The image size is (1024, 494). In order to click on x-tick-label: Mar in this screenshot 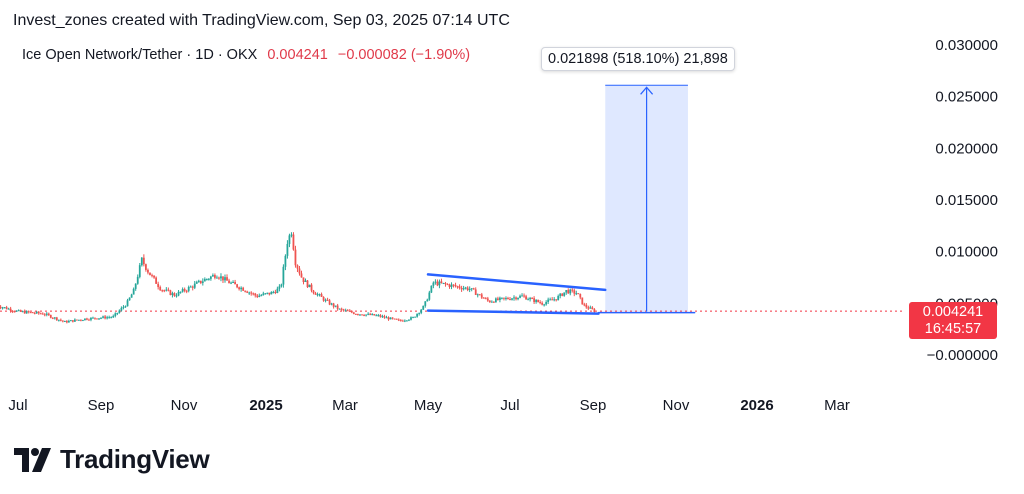, I will do `click(837, 405)`.